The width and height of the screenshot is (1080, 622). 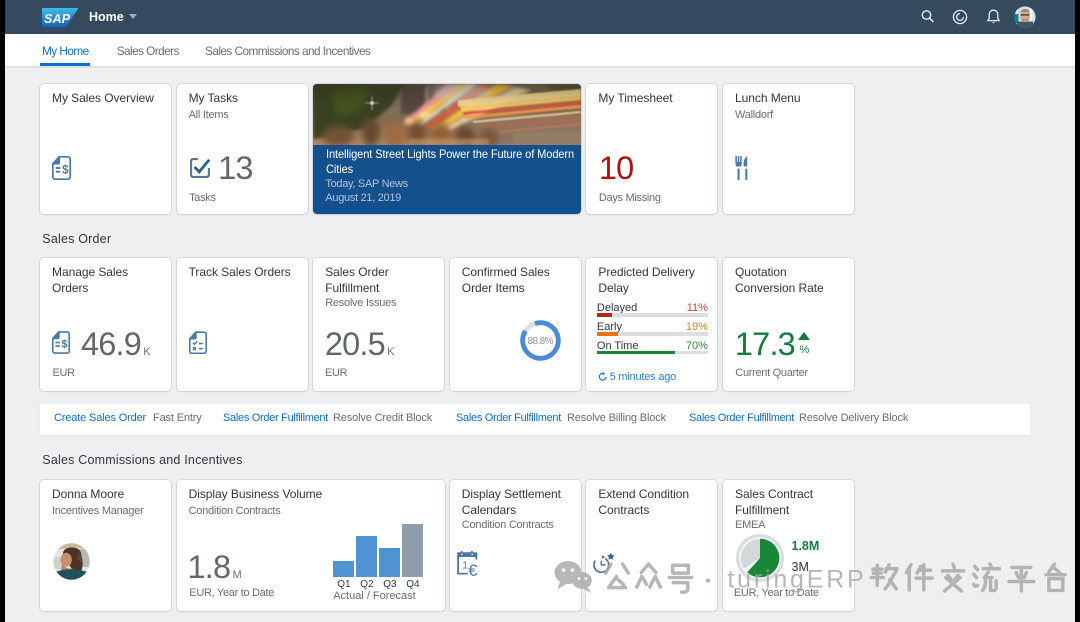 I want to click on svg-text: 88.8%, so click(x=541, y=341).